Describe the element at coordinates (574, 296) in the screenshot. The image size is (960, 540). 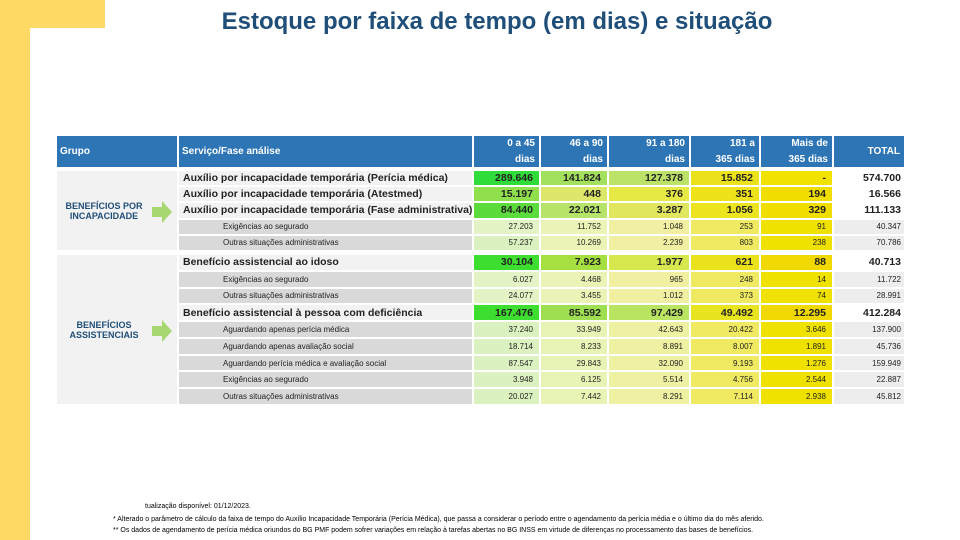
I see `value-cell: 3.455` at that location.